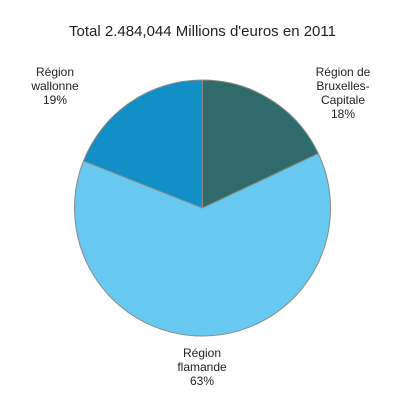 This screenshot has height=405, width=405. I want to click on slice-label-3: Région wallonne 19%, so click(54, 86).